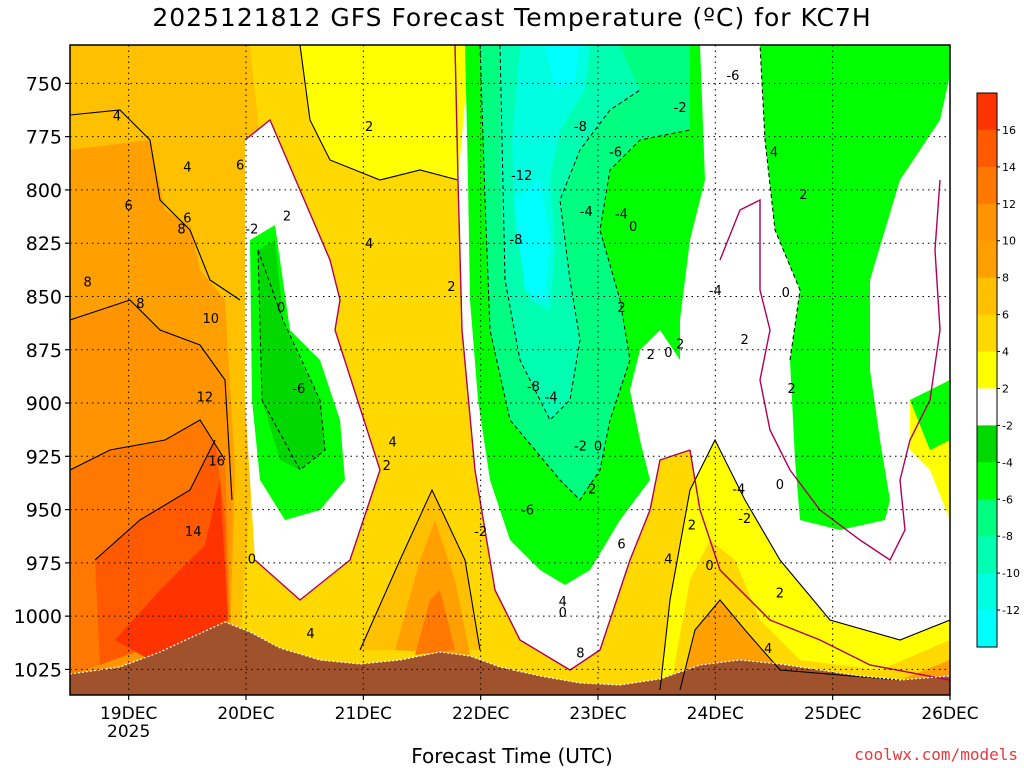  Describe the element at coordinates (44, 297) in the screenshot. I see `y-tick-label: 850` at that location.